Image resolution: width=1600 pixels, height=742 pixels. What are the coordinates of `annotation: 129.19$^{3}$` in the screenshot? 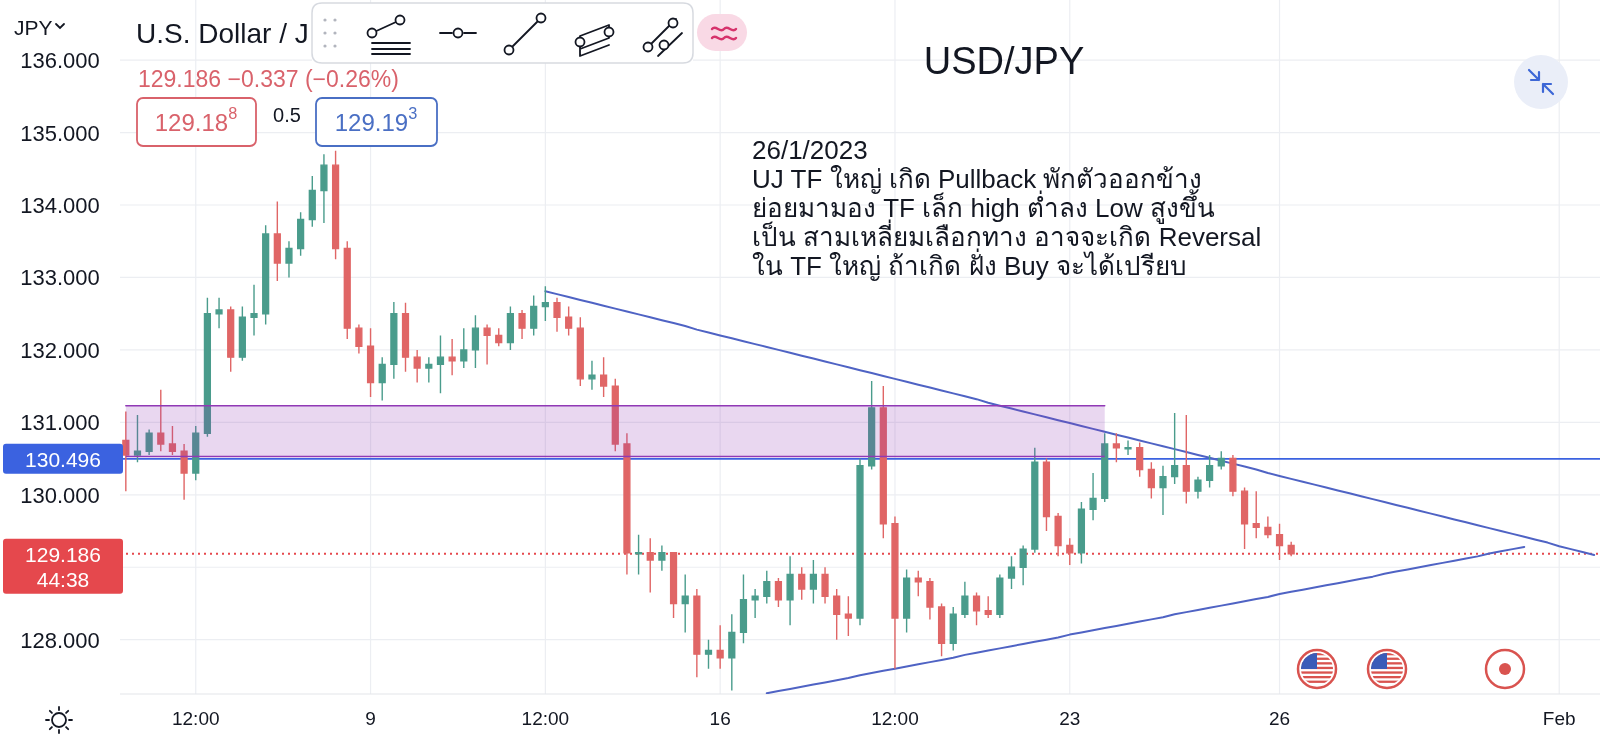 It's located at (376, 120).